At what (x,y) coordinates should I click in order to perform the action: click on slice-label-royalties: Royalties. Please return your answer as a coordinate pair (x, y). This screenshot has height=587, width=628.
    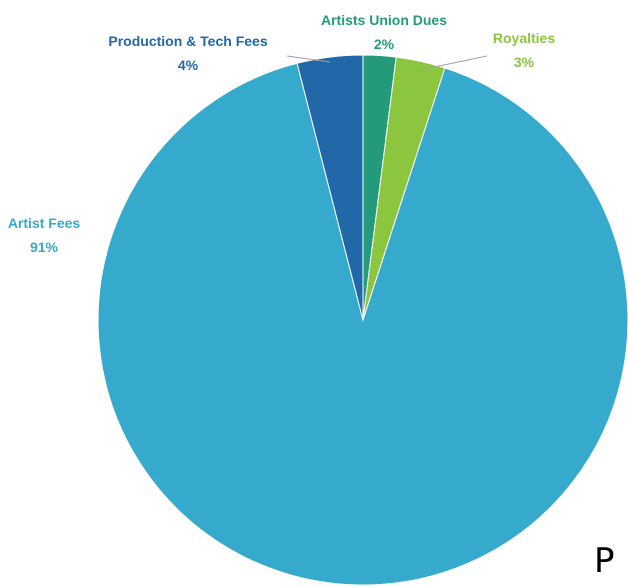
    Looking at the image, I should click on (524, 38).